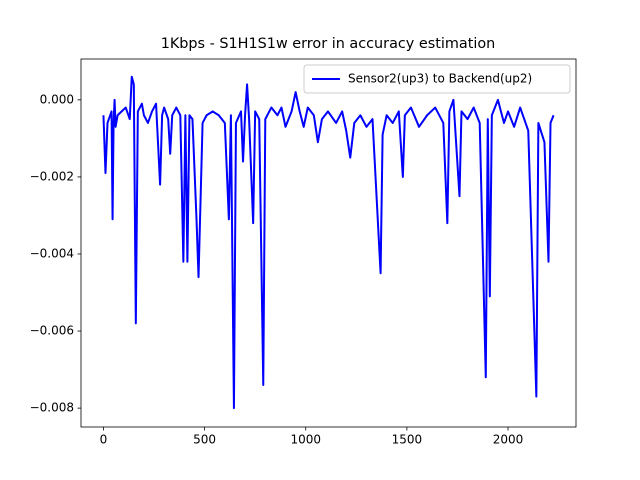 This screenshot has height=480, width=640. Describe the element at coordinates (204, 440) in the screenshot. I see `x-tick-label: 500` at that location.